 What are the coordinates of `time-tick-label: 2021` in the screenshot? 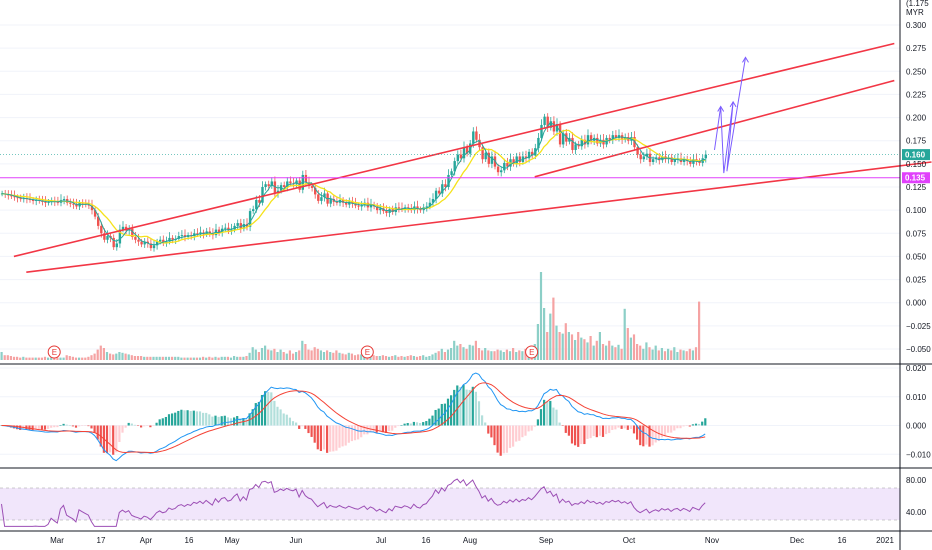 It's located at (885, 540).